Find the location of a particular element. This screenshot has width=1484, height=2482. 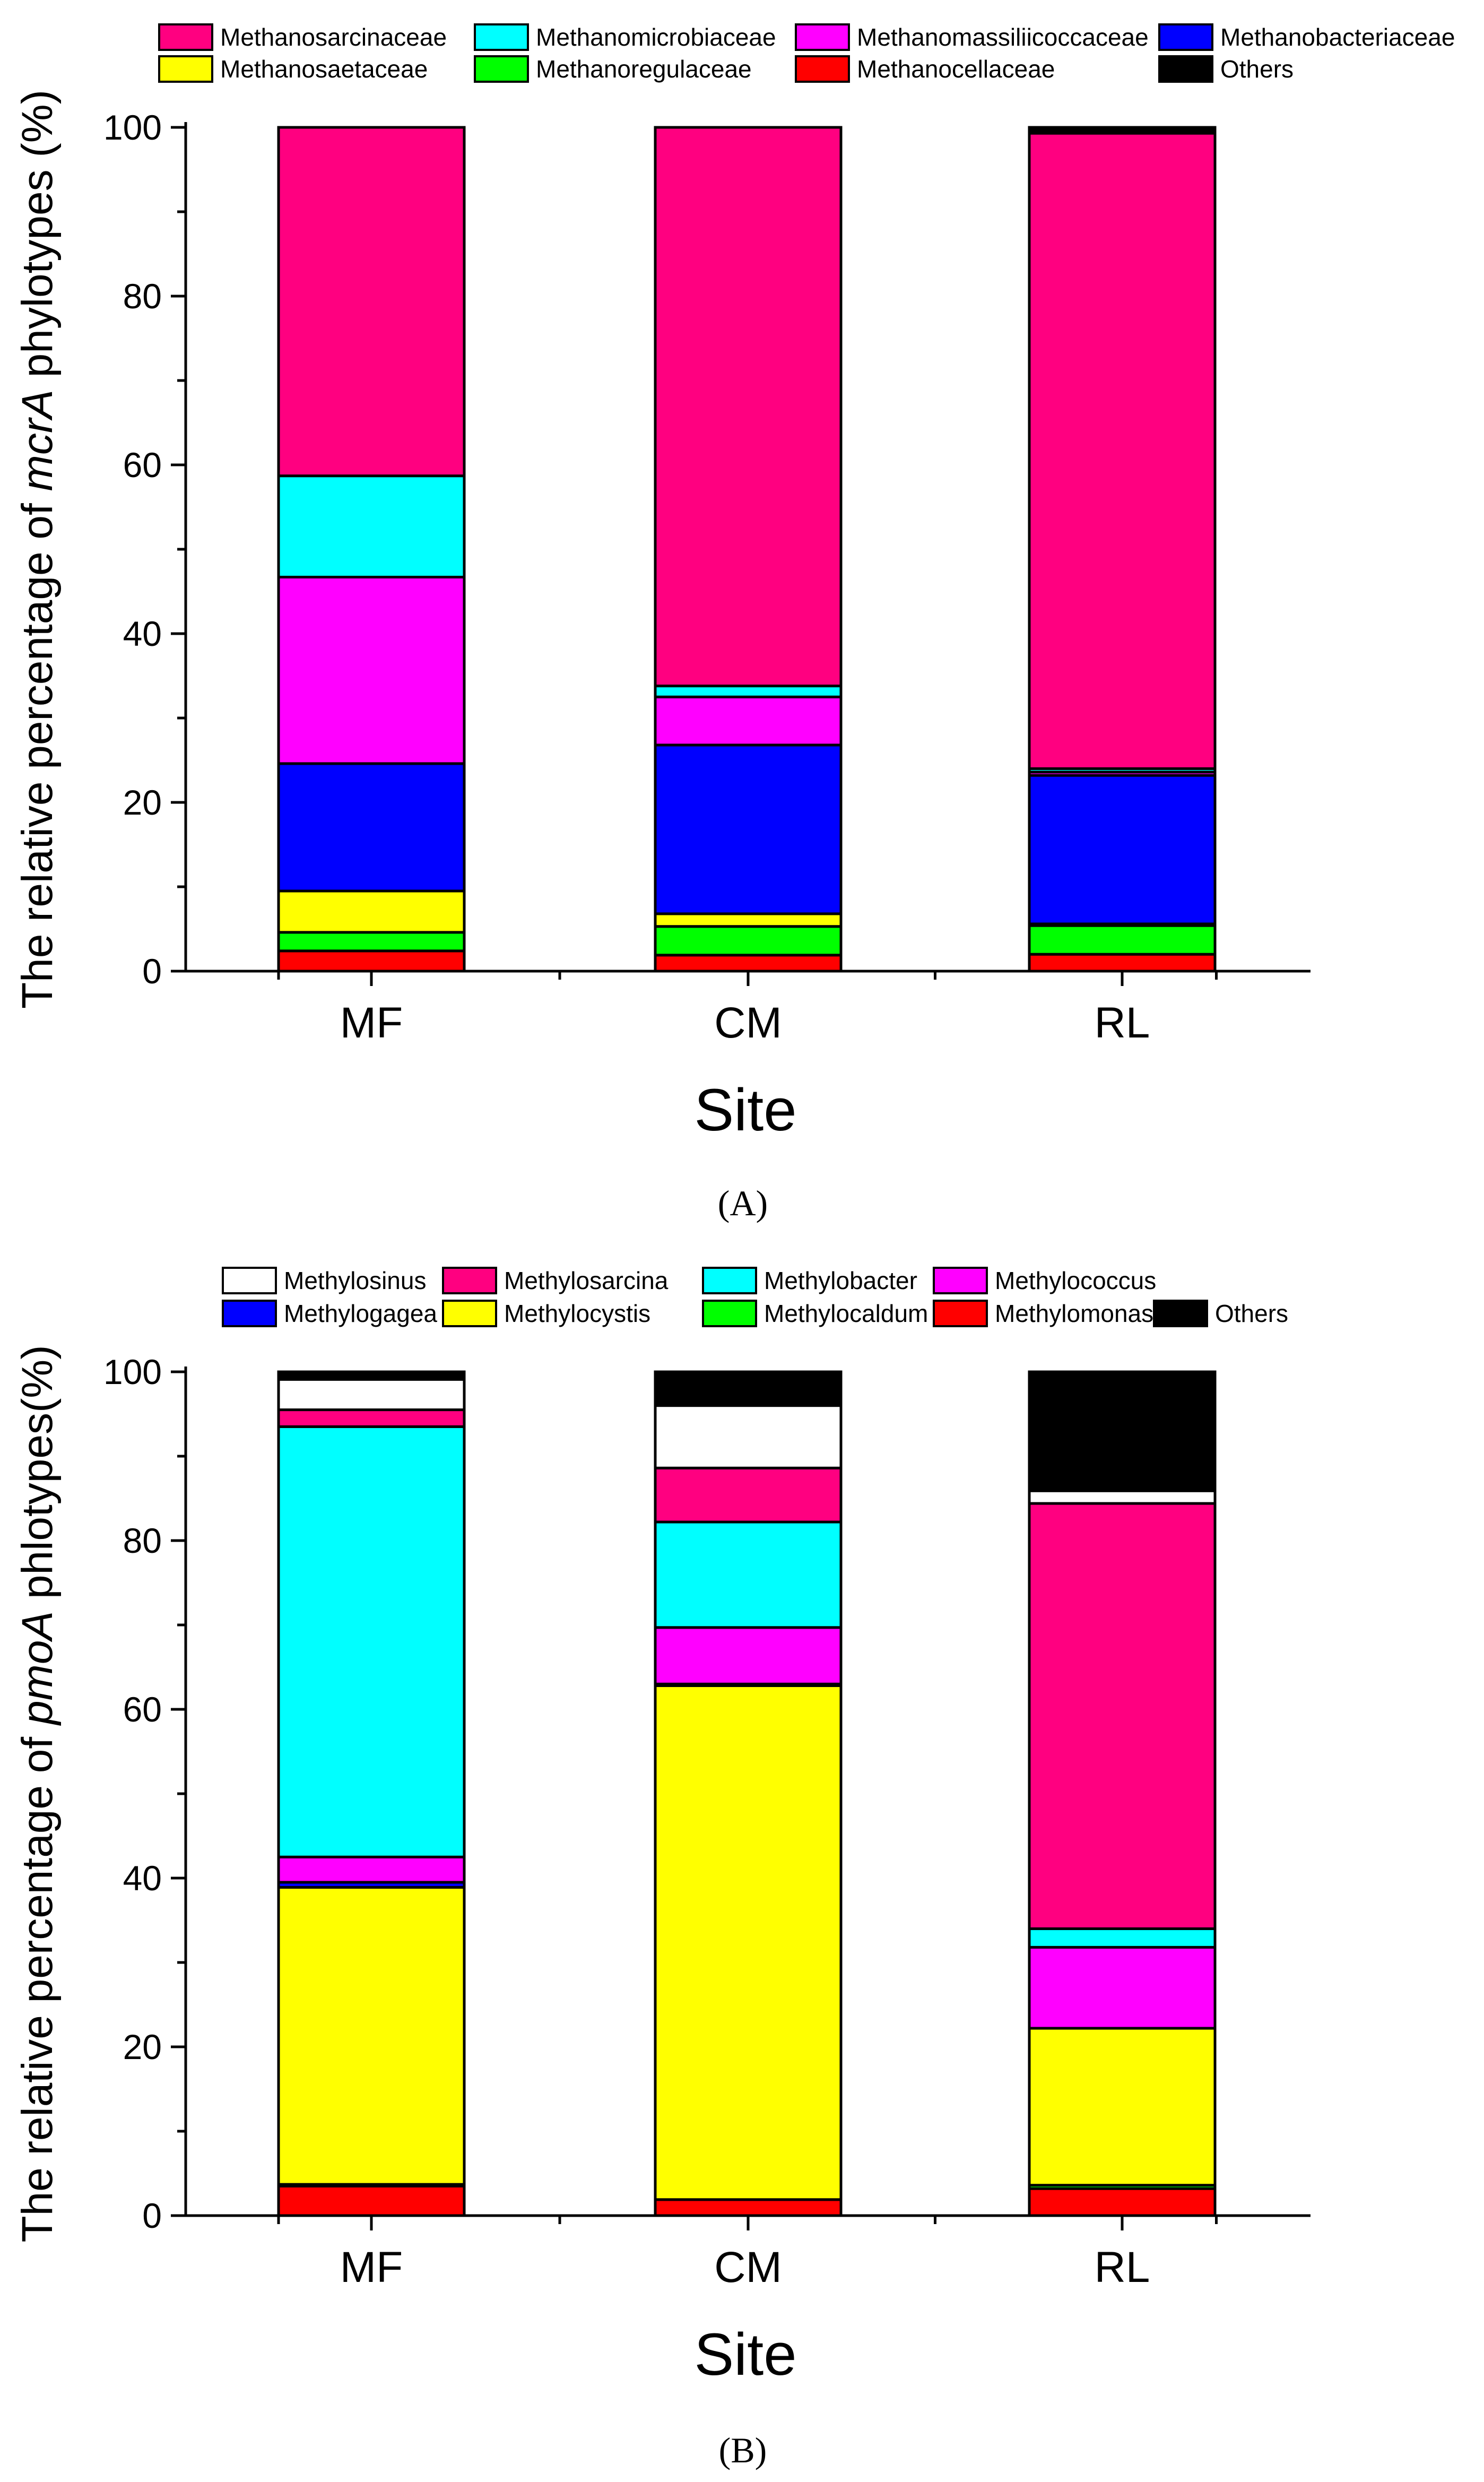

bar-segment-methanomassiliicoccaceae-mf is located at coordinates (371, 670).